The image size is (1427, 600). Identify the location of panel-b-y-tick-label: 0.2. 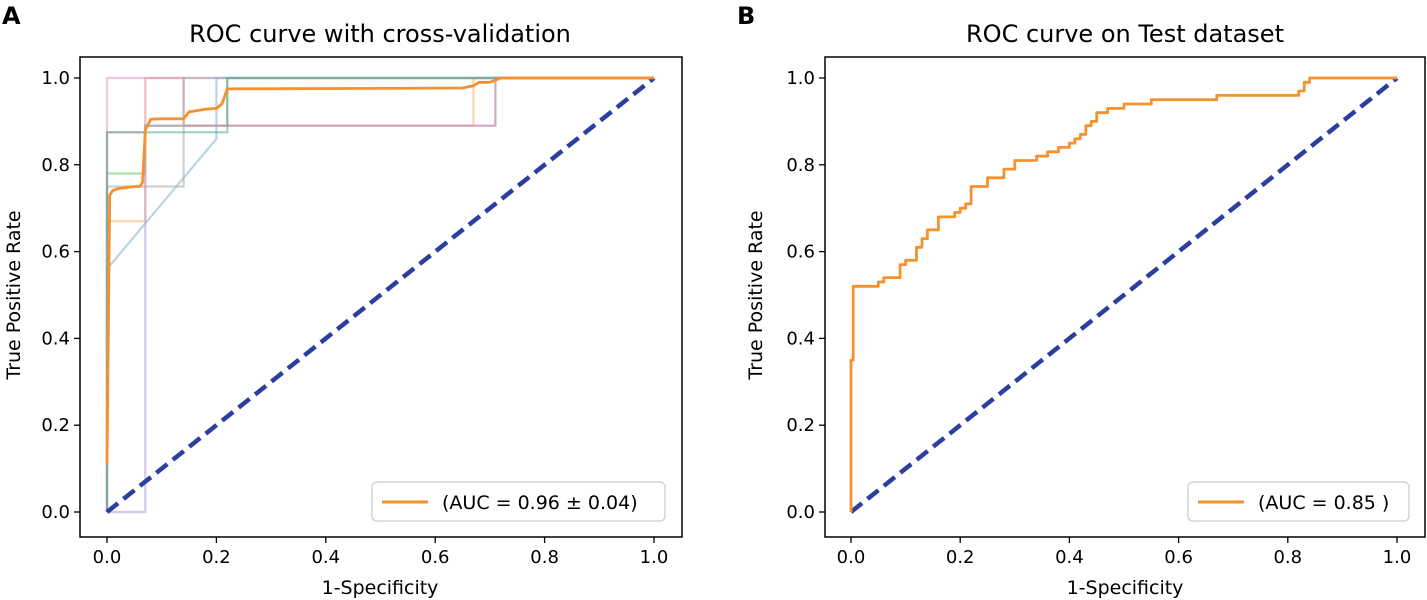
(800, 425).